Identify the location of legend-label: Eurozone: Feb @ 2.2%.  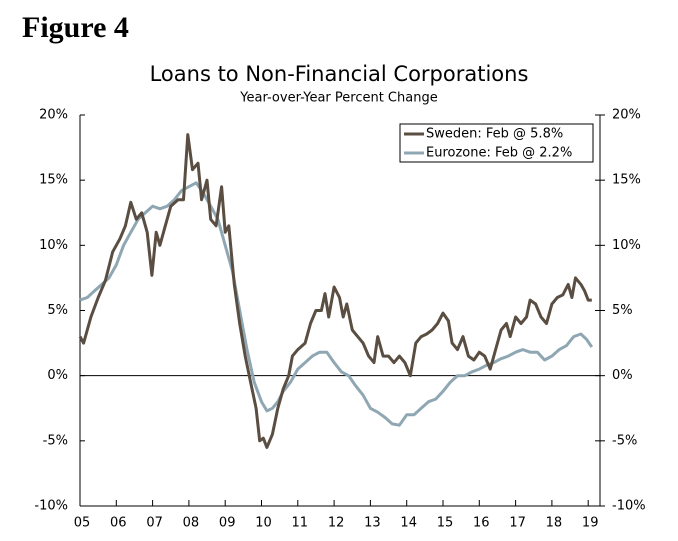
(499, 153).